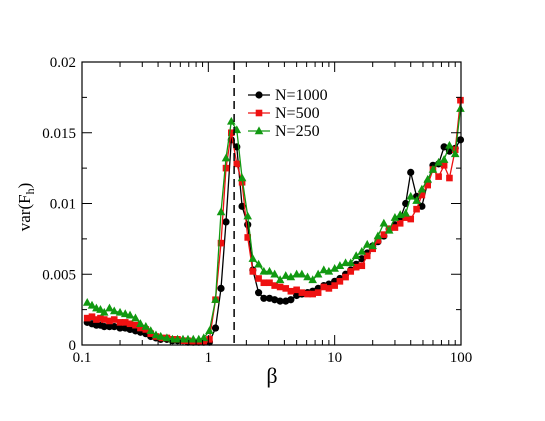 The height and width of the screenshot is (421, 545). What do you see at coordinates (297, 131) in the screenshot?
I see `legend-label: N=250` at bounding box center [297, 131].